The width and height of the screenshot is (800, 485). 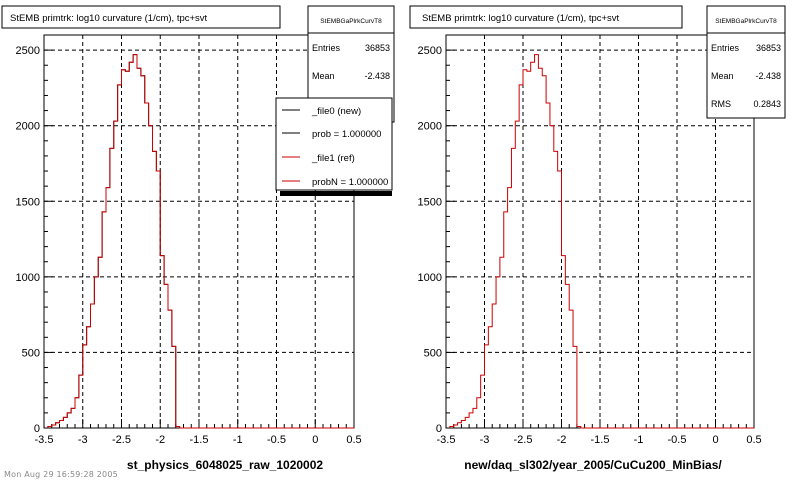 What do you see at coordinates (350, 182) in the screenshot?
I see `legend-label-probn: probN = 1.000000` at bounding box center [350, 182].